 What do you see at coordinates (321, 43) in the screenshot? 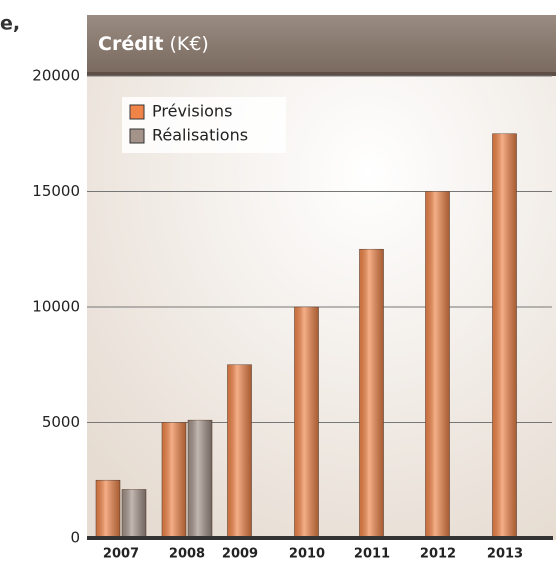
I see `header-band` at bounding box center [321, 43].